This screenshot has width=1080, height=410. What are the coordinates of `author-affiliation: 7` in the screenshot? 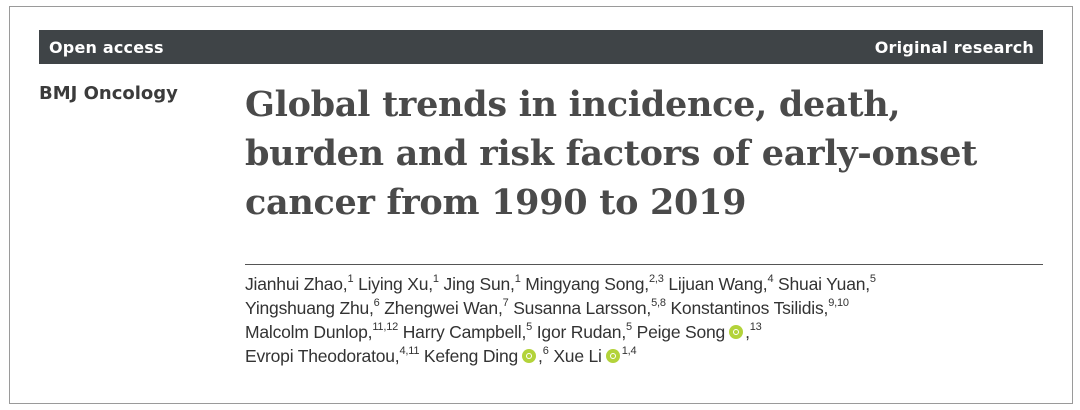 It's located at (505, 303).